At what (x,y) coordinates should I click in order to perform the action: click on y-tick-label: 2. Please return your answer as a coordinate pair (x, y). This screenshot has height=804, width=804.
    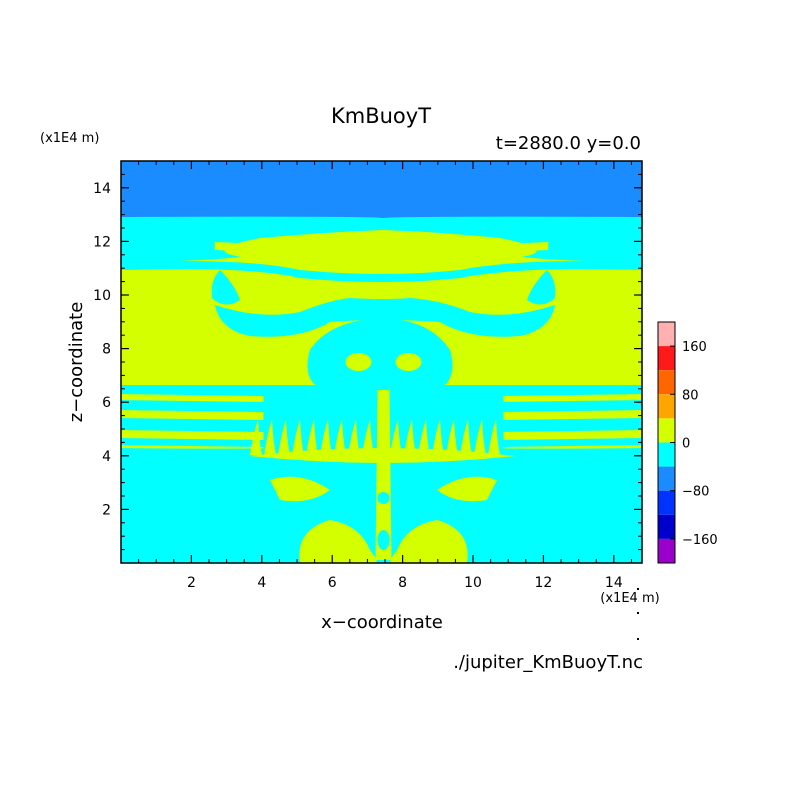
    Looking at the image, I should click on (106, 510).